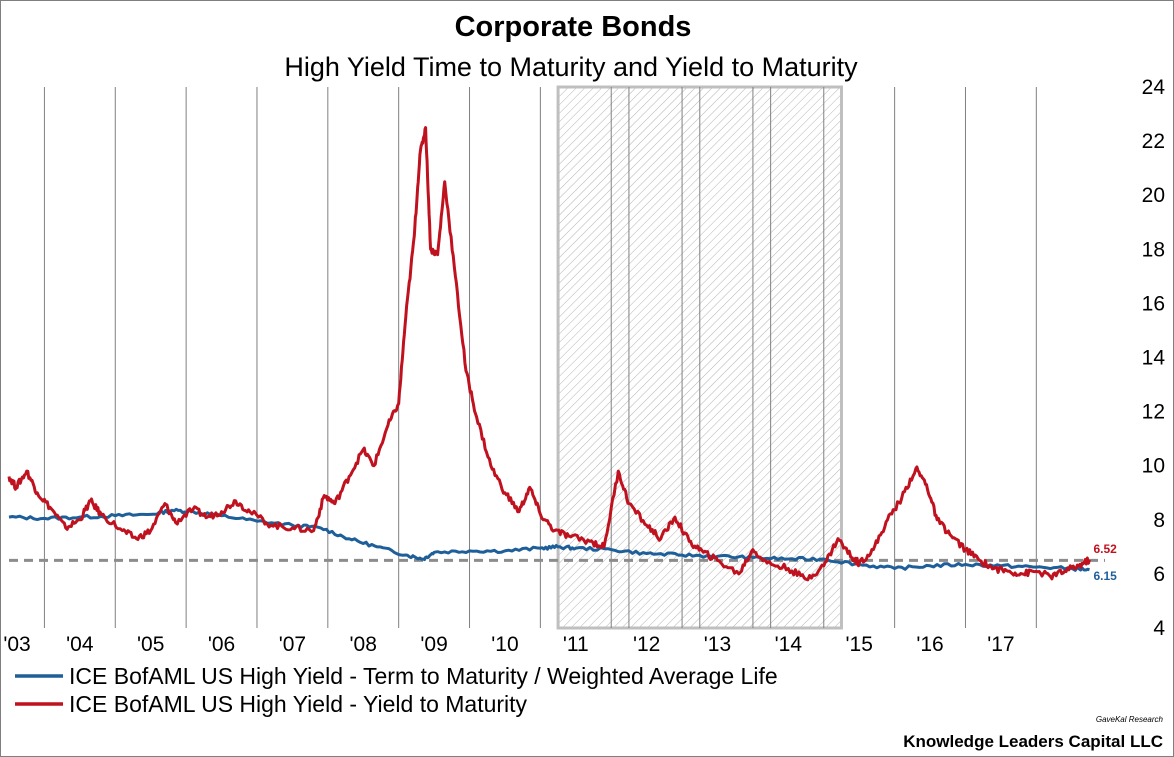 This screenshot has height=757, width=1174. I want to click on y-tick-label-1: 6, so click(1159, 574).